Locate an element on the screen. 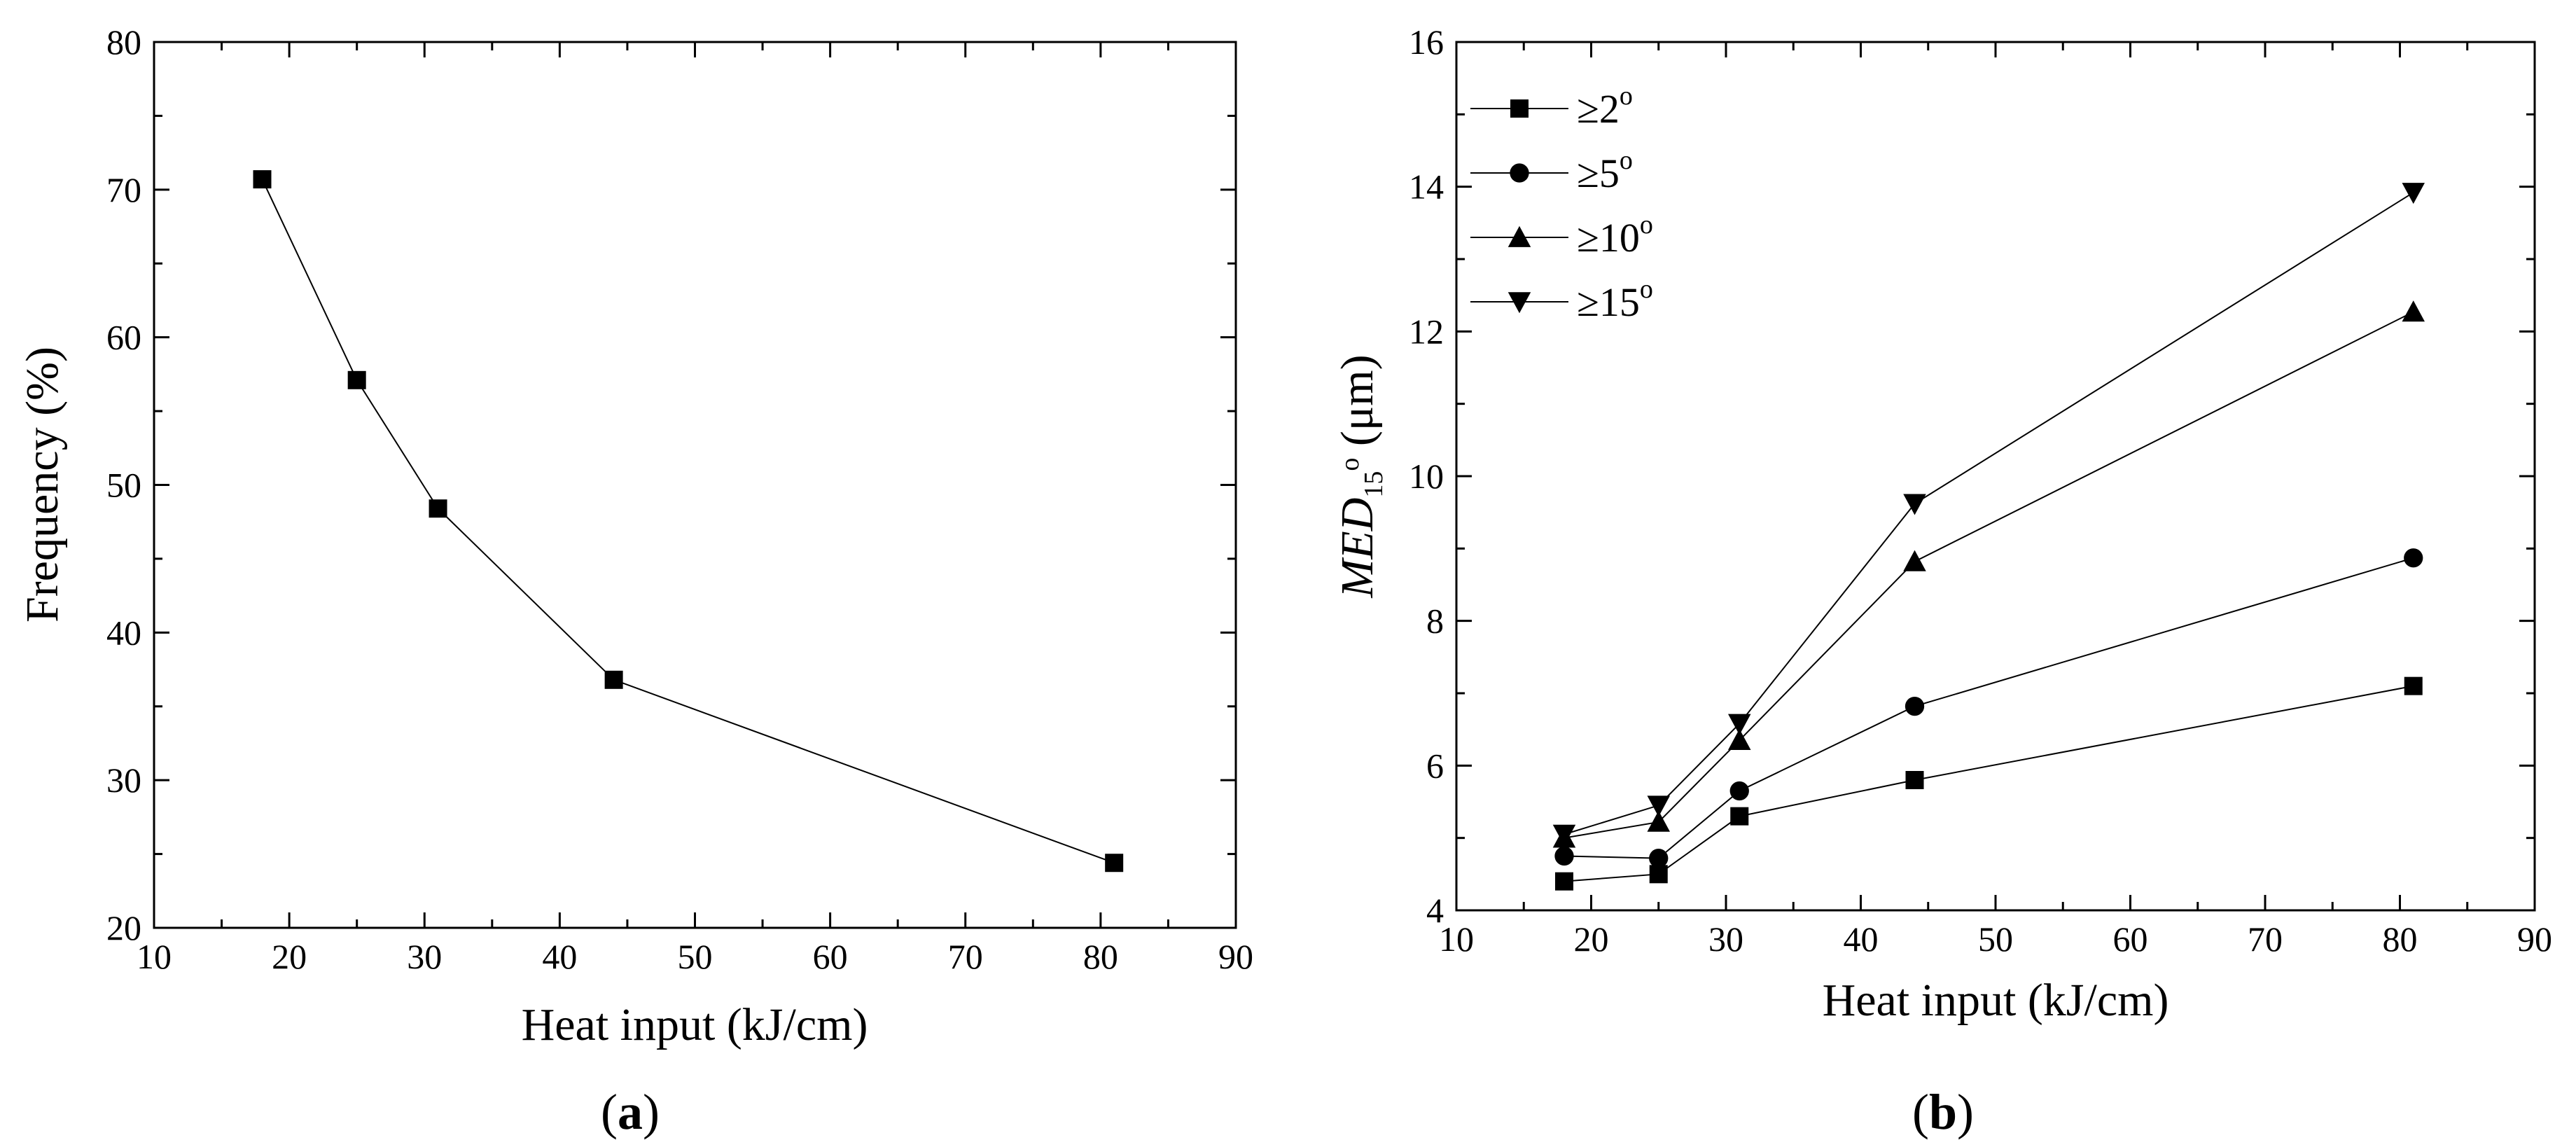 The height and width of the screenshot is (1140, 2576). chart-b-y-axis-title-sub: 15 is located at coordinates (1373, 484).